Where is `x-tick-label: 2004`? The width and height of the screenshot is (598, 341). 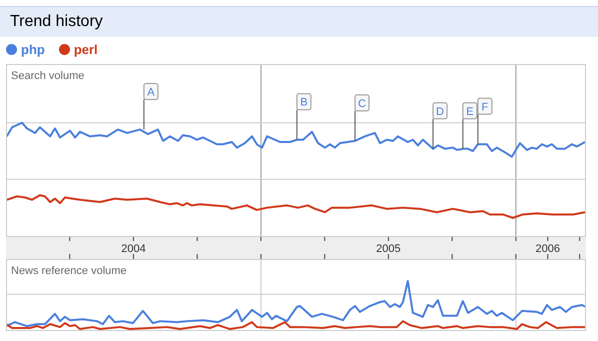
x-tick-label: 2004 is located at coordinates (133, 249).